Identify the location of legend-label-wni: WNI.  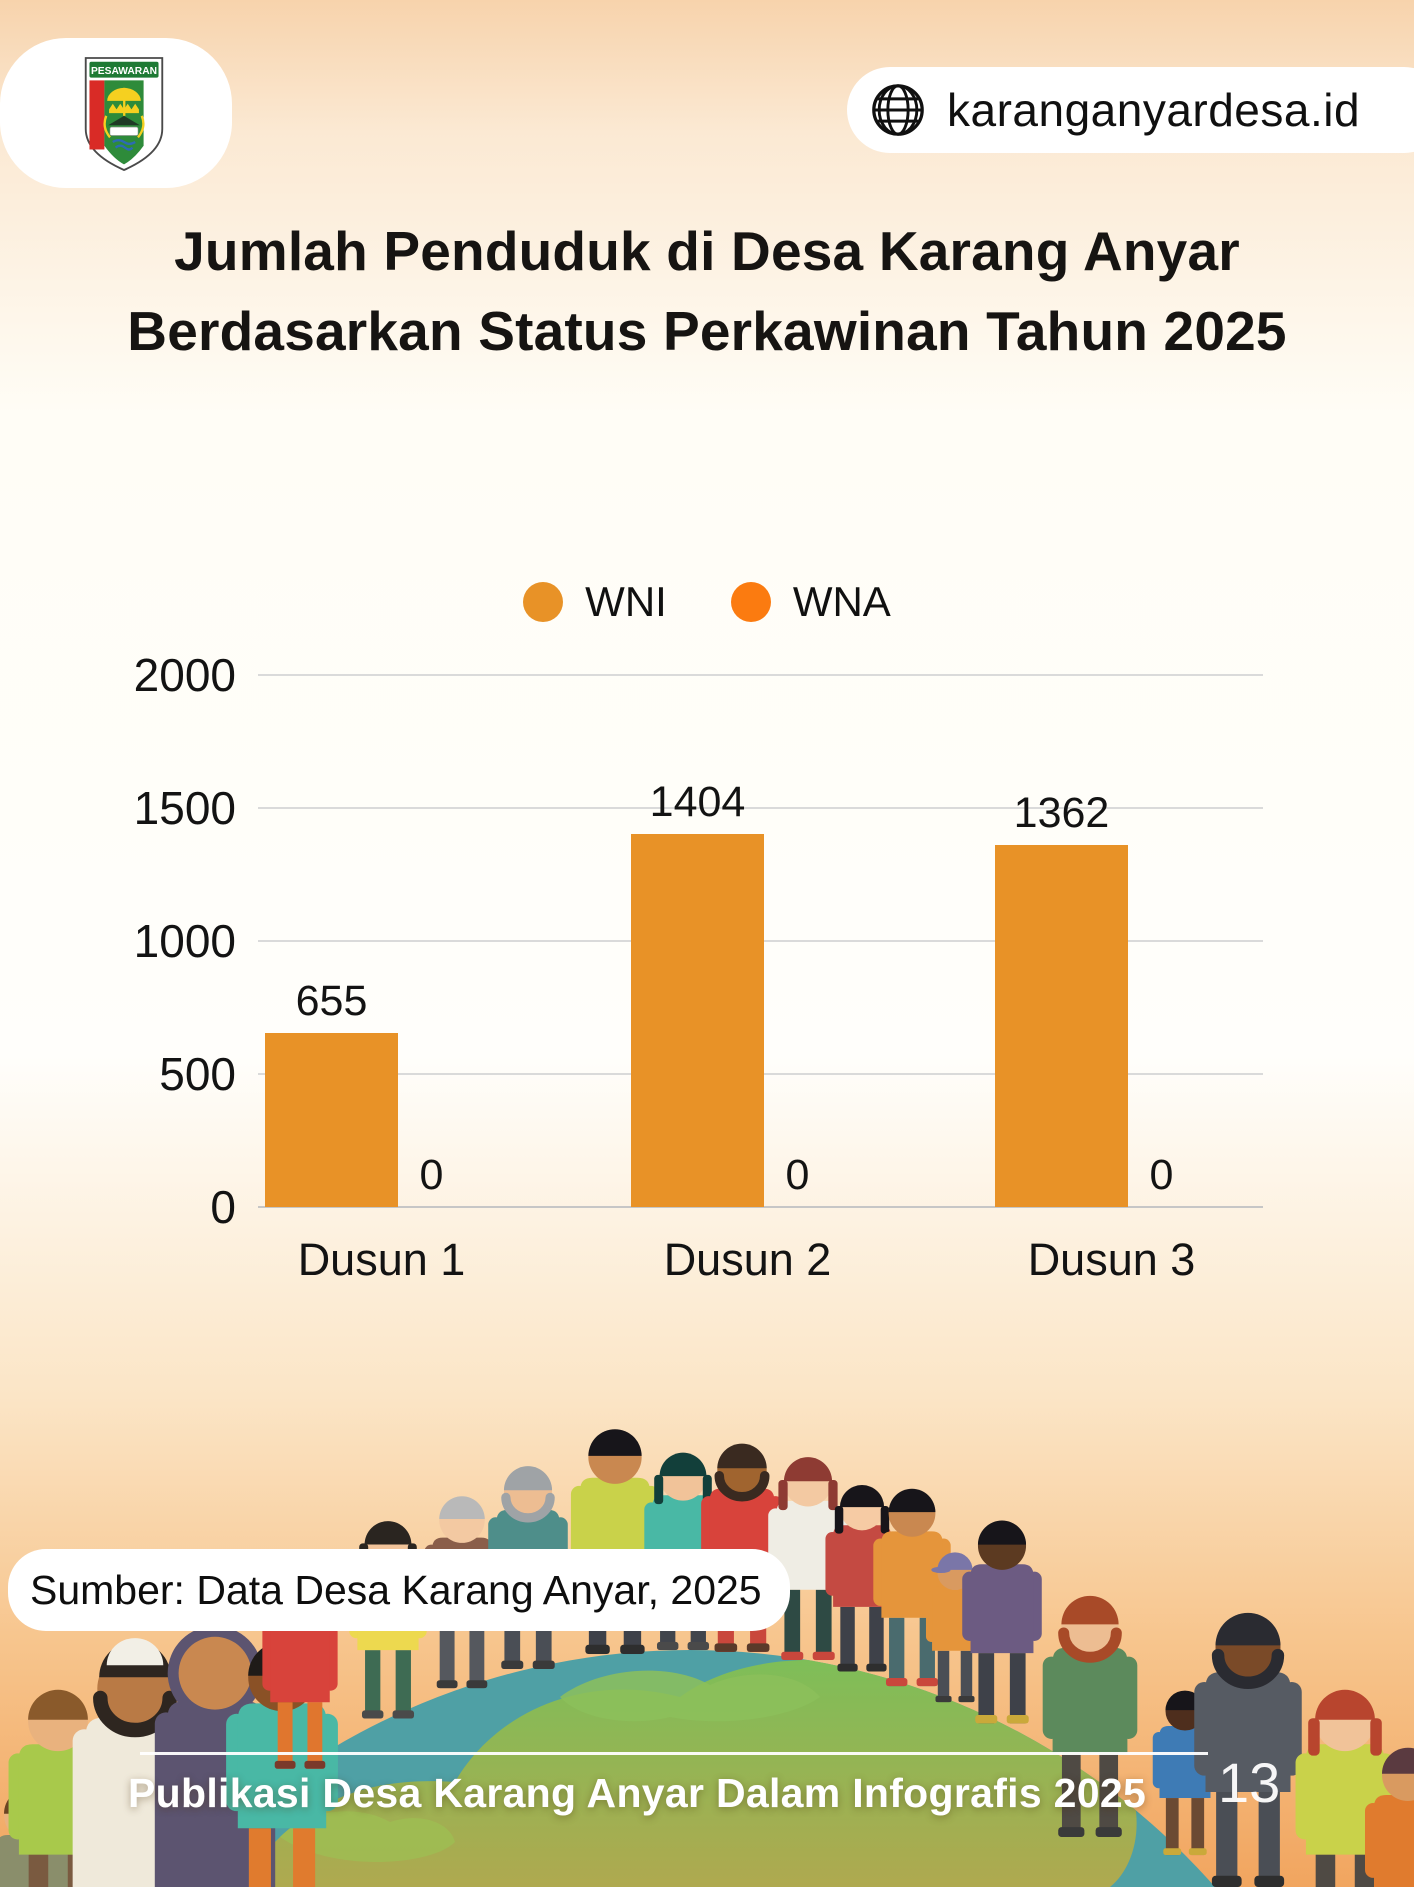
(626, 601).